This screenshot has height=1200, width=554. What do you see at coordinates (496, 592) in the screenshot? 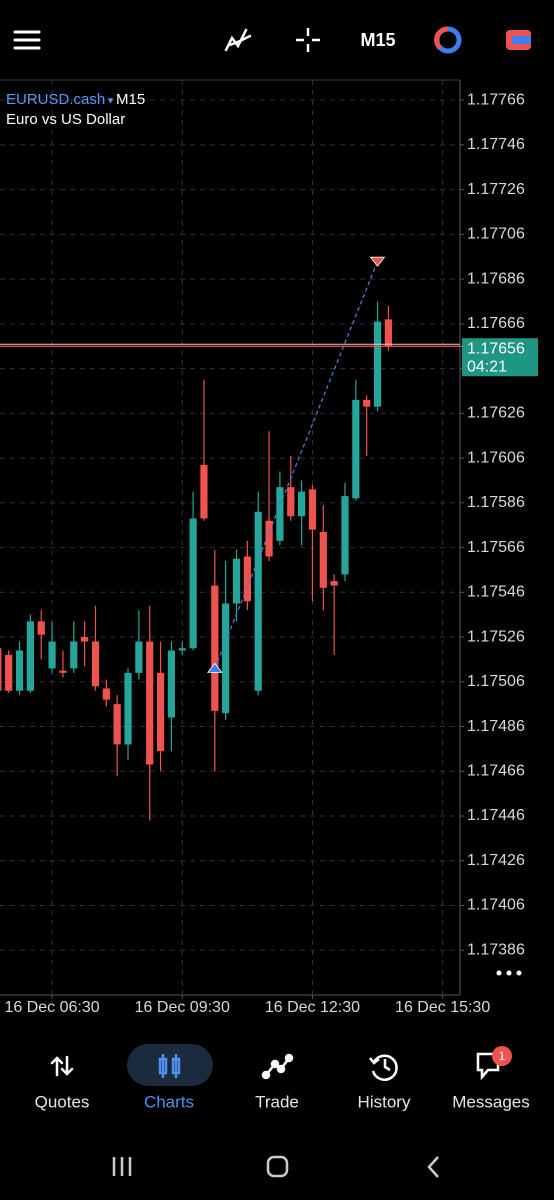
I see `y-tick-label: 1.17546` at bounding box center [496, 592].